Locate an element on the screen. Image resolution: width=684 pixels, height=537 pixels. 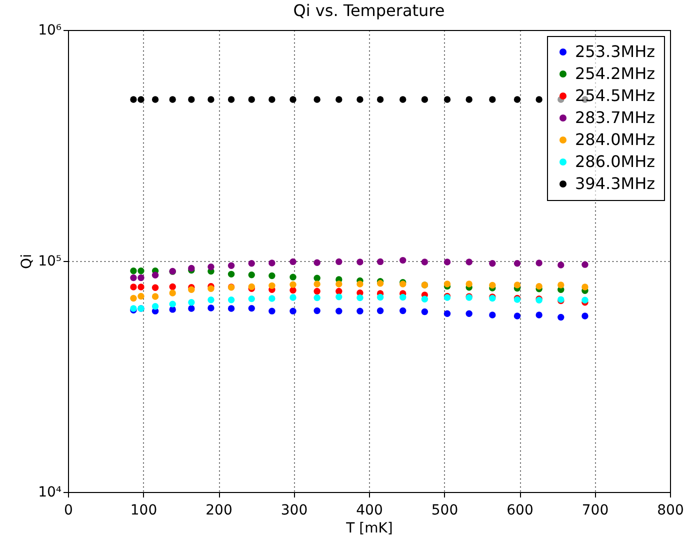
y-tick-label: 10⁵ is located at coordinates (50, 262).